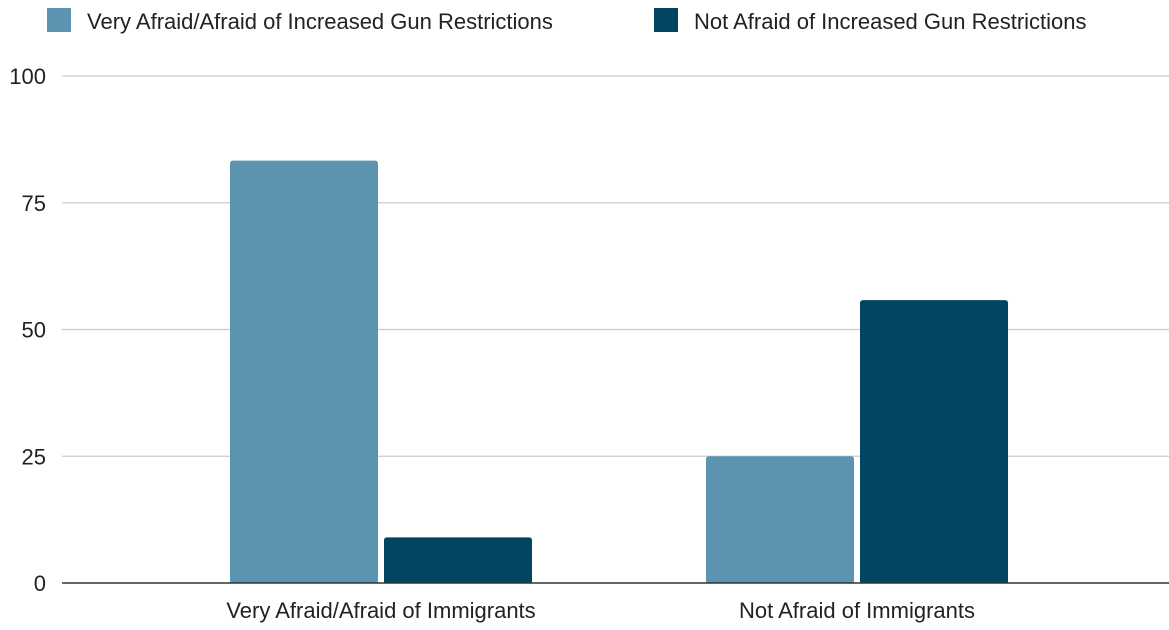 The image size is (1169, 630). What do you see at coordinates (304, 371) in the screenshot?
I see `bar-series1-cat1` at bounding box center [304, 371].